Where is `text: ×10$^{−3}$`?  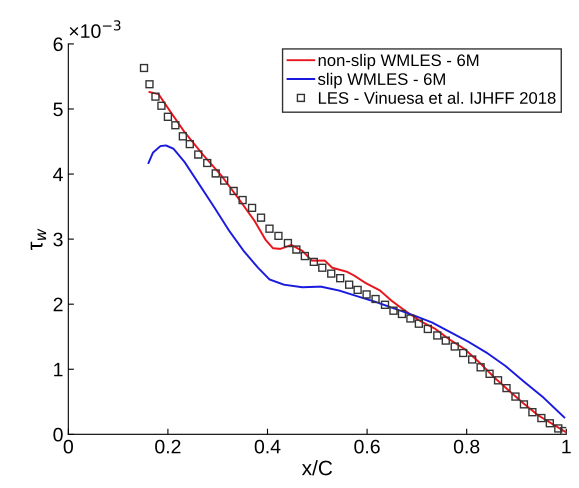 text: ×10$^{−3}$ is located at coordinates (95, 29).